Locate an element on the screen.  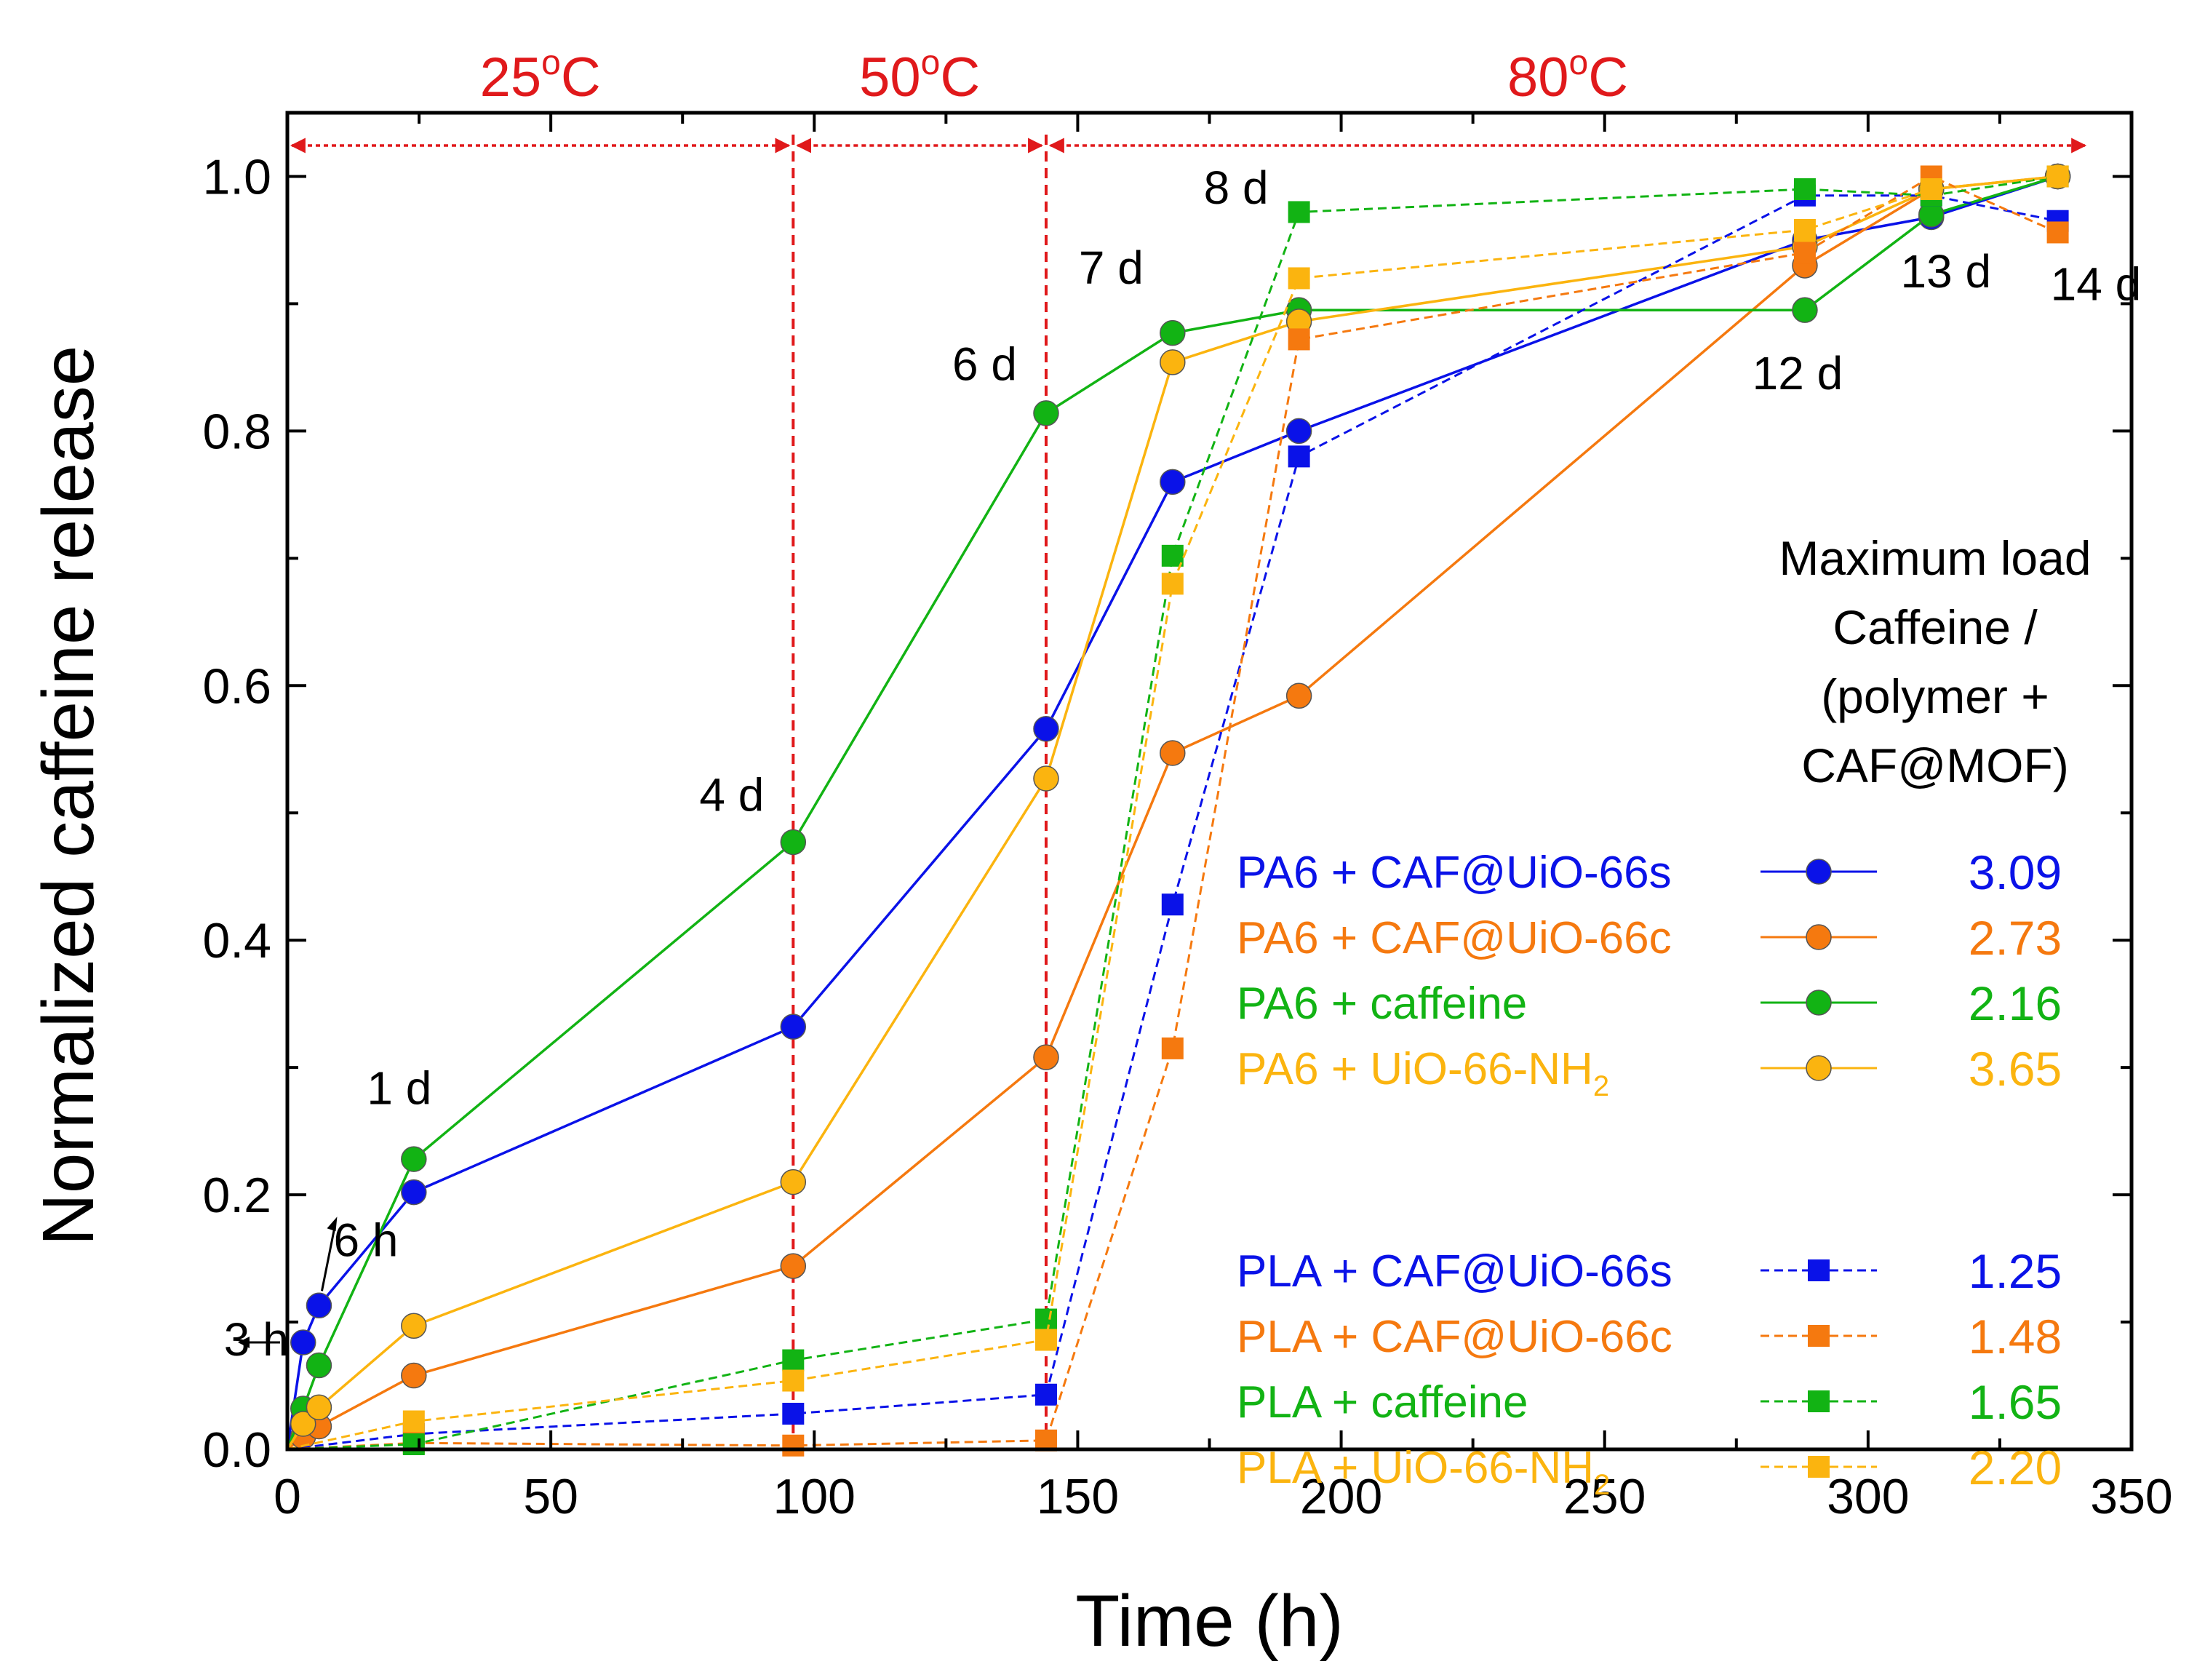
legend-label: PA6 + CAF@UiO-66c is located at coordinates (1454, 938).